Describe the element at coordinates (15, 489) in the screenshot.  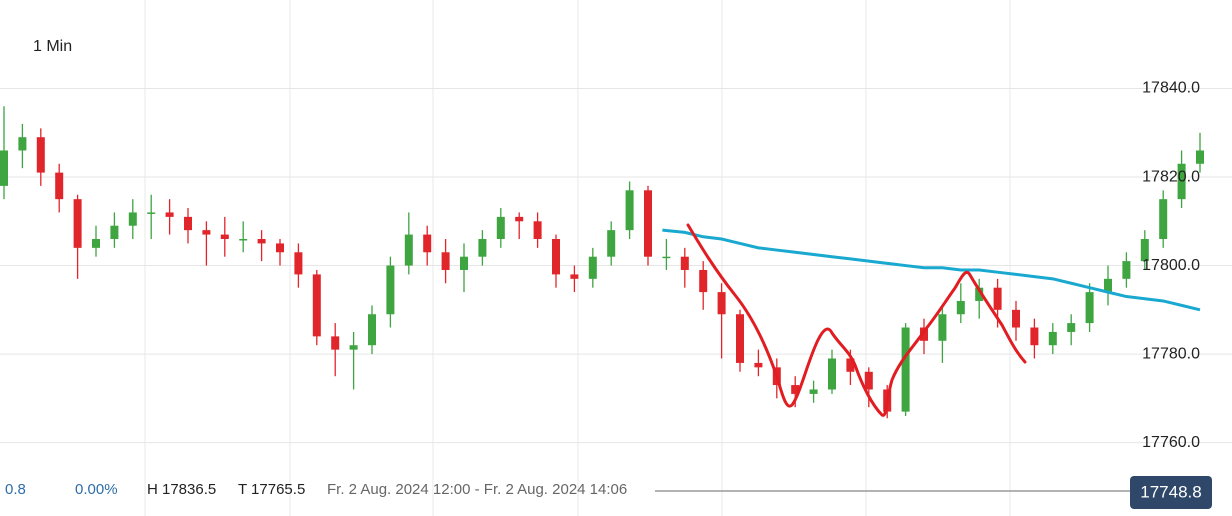
I see `change: 0.8` at that location.